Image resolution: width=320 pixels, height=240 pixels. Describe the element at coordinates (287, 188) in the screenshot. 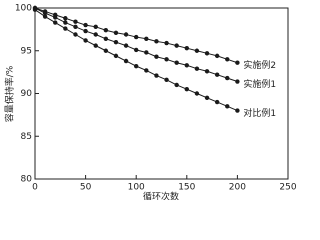

I see `x-tick-label: 250` at that location.